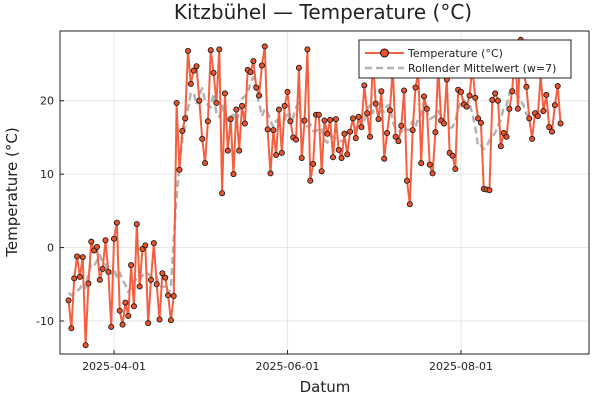 Image resolution: width=600 pixels, height=400 pixels. Describe the element at coordinates (384, 53) in the screenshot. I see `legend-temperature-marker` at that location.